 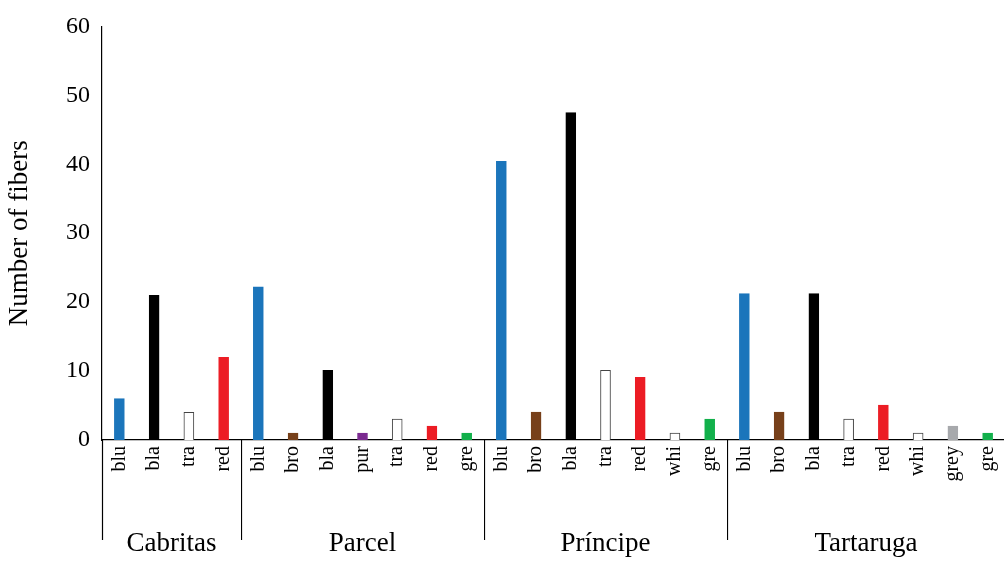 I want to click on x-tick-label: pur, so click(x=361, y=459).